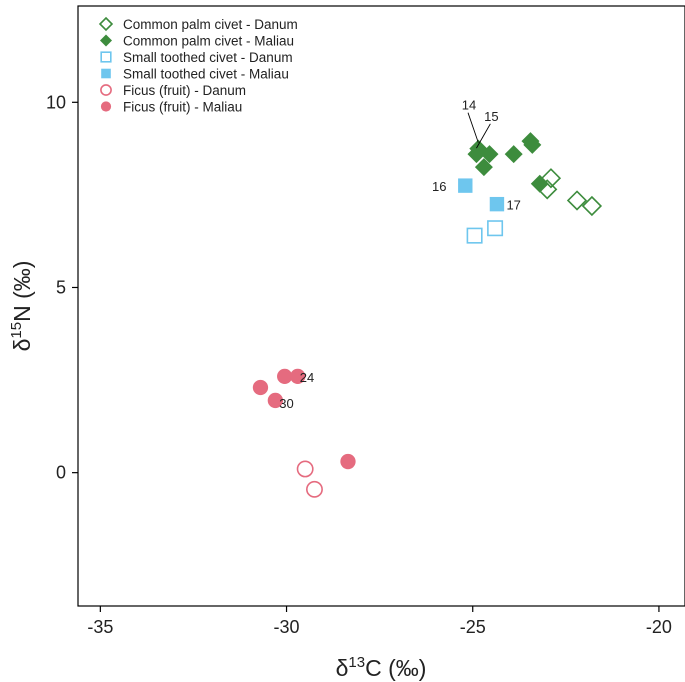  I want to click on x-axis: -35 -30 -25 -20, so click(379, 621).